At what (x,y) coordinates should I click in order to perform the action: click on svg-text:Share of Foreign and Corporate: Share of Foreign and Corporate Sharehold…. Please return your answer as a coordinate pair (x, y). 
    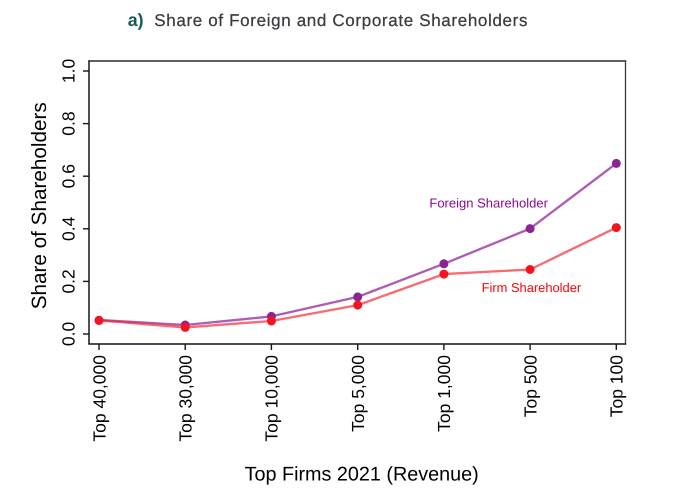
    Looking at the image, I should click on (341, 20).